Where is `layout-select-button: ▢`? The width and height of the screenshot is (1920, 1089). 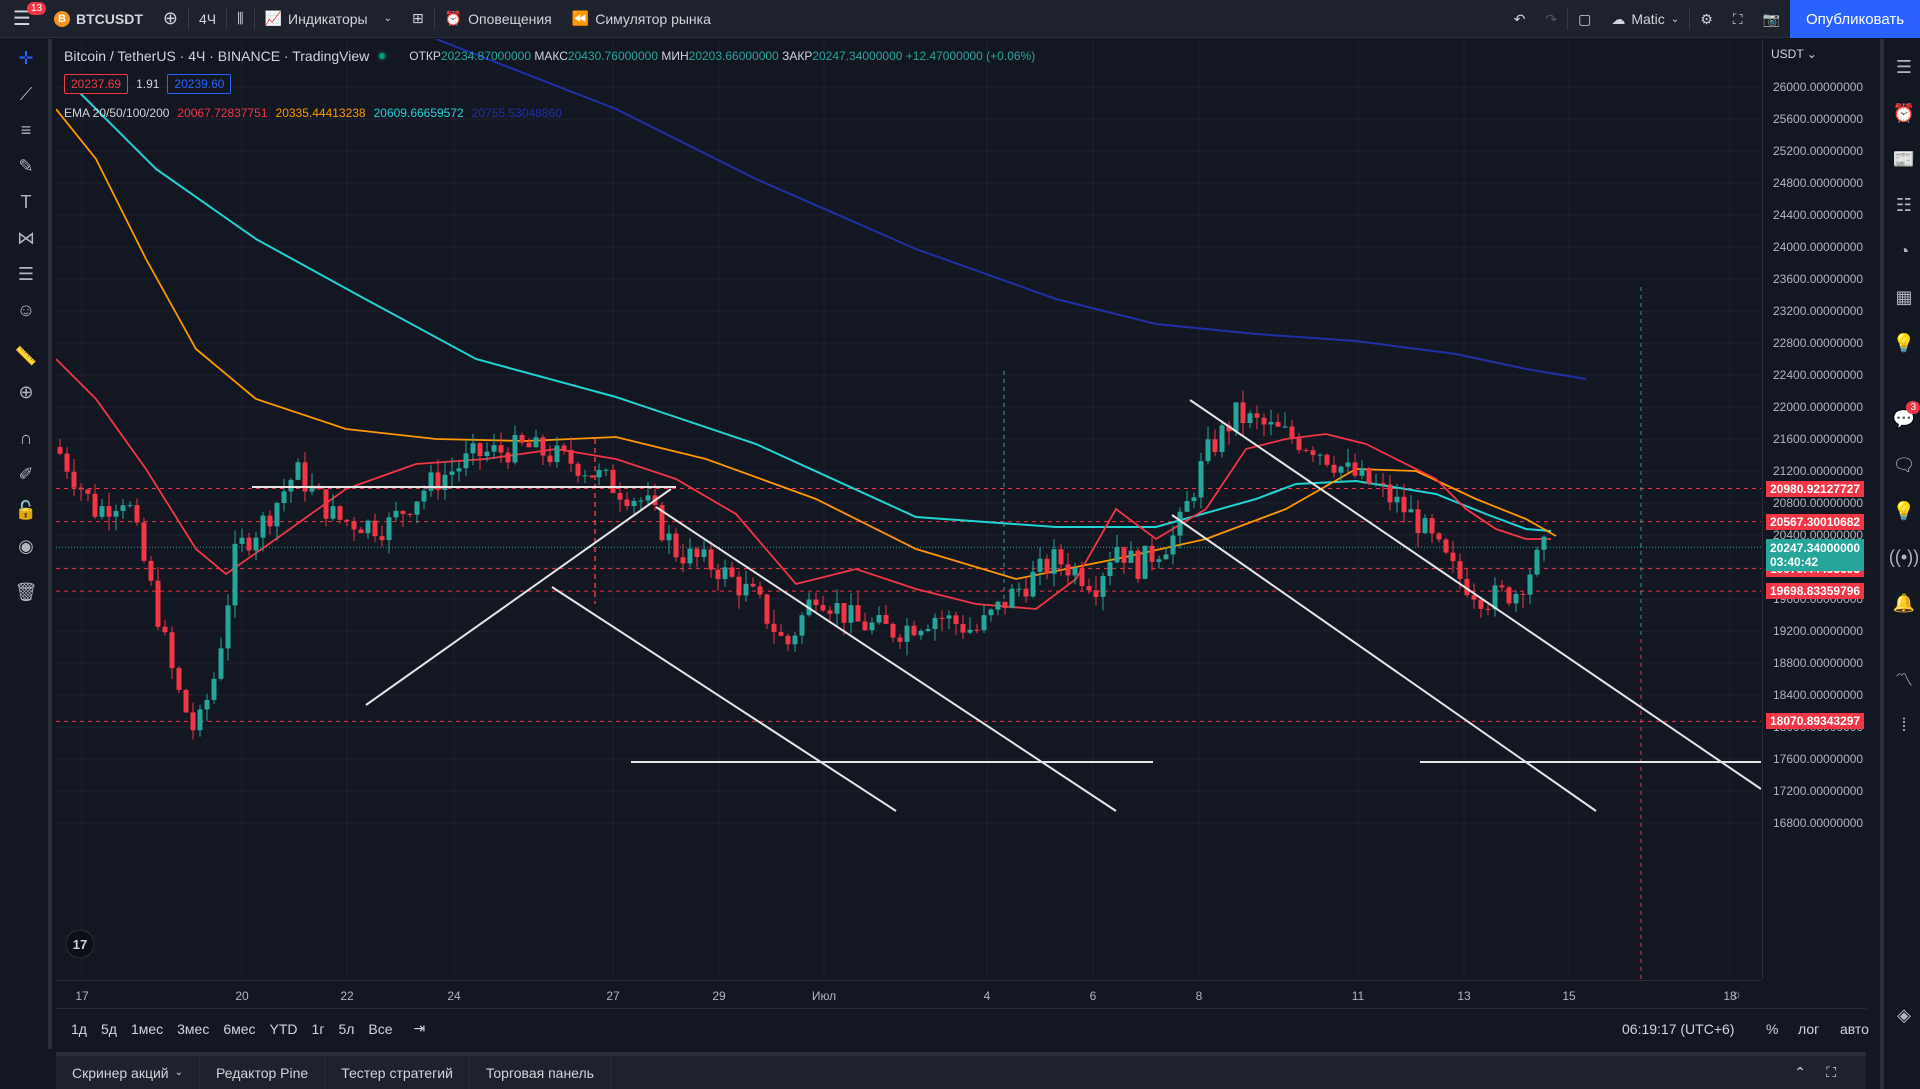
layout-select-button: ▢ is located at coordinates (1584, 19).